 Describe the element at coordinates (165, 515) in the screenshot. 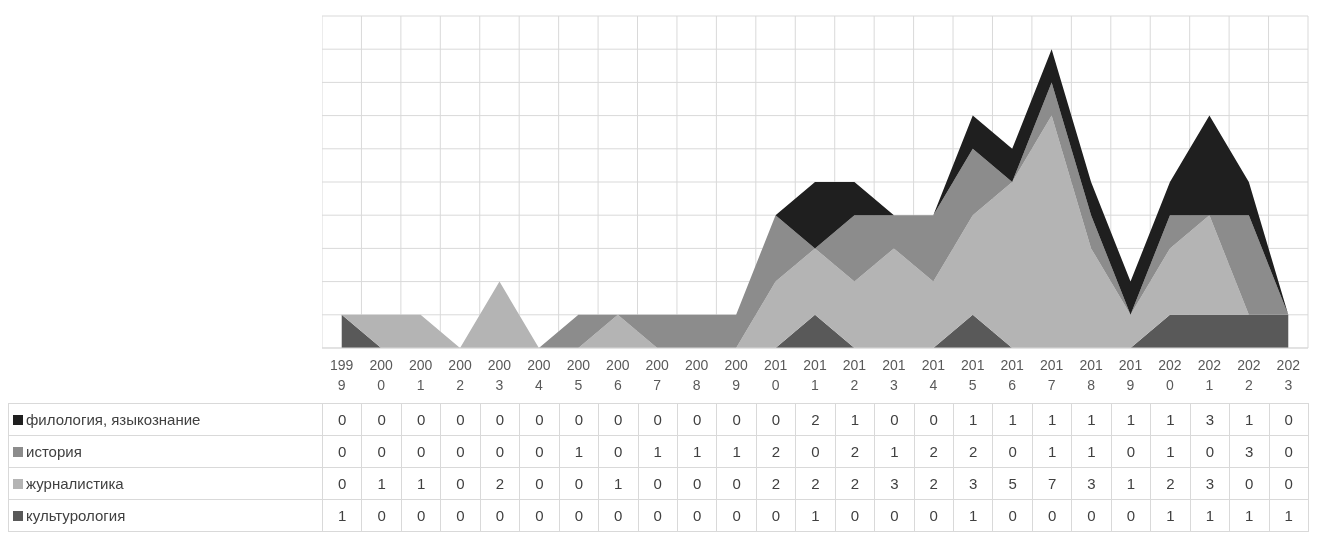

I see `legend-label: культурология` at that location.